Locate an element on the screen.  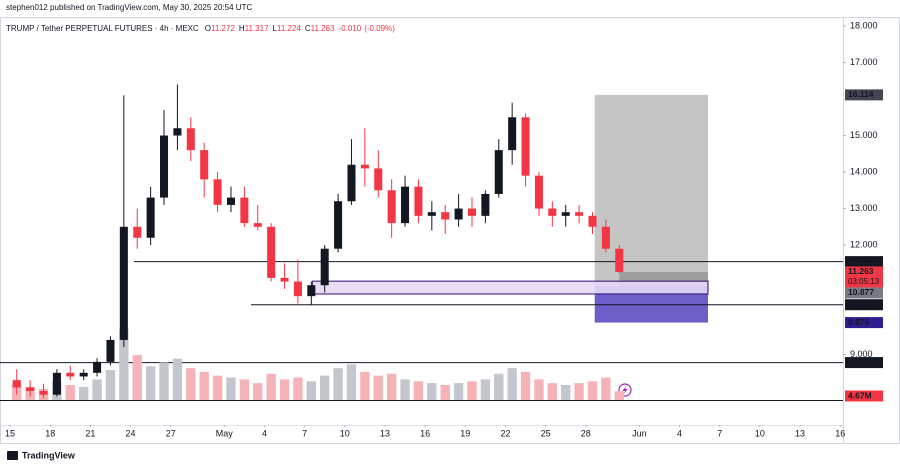
x-tick-label: May is located at coordinates (225, 433).